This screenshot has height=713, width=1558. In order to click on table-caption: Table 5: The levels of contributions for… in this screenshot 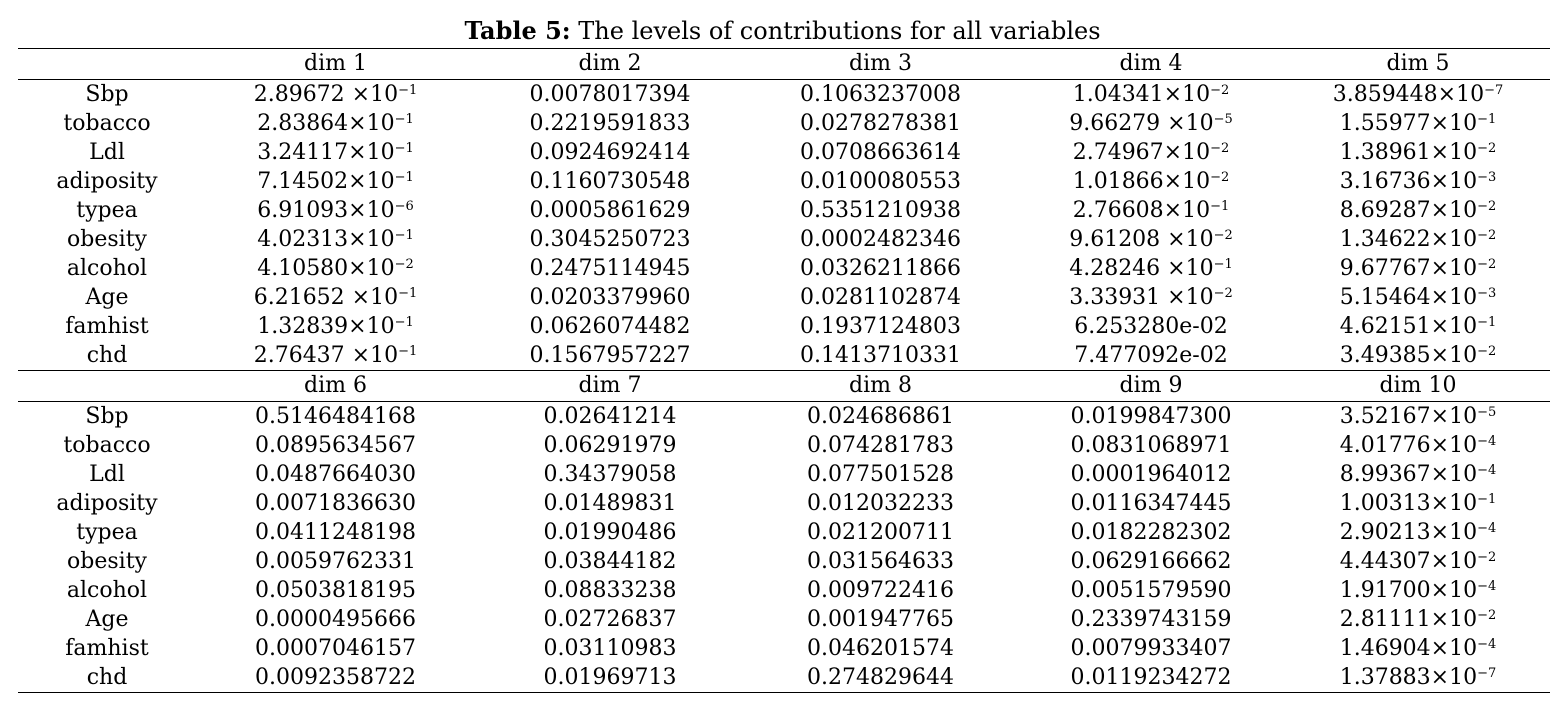, I will do `click(779, 31)`.